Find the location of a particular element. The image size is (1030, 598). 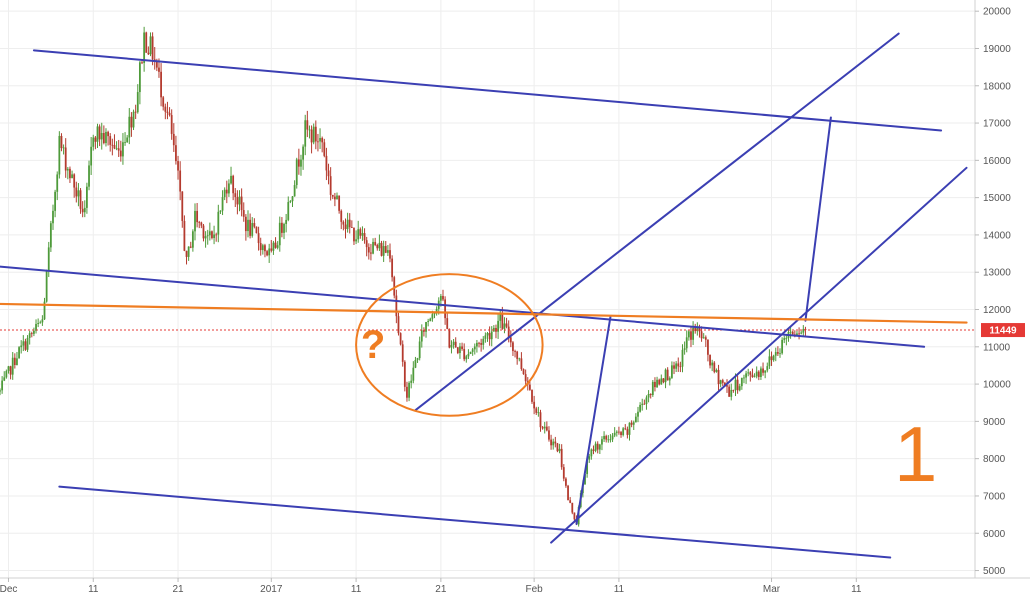

y-tick-label: 19000 is located at coordinates (997, 49).